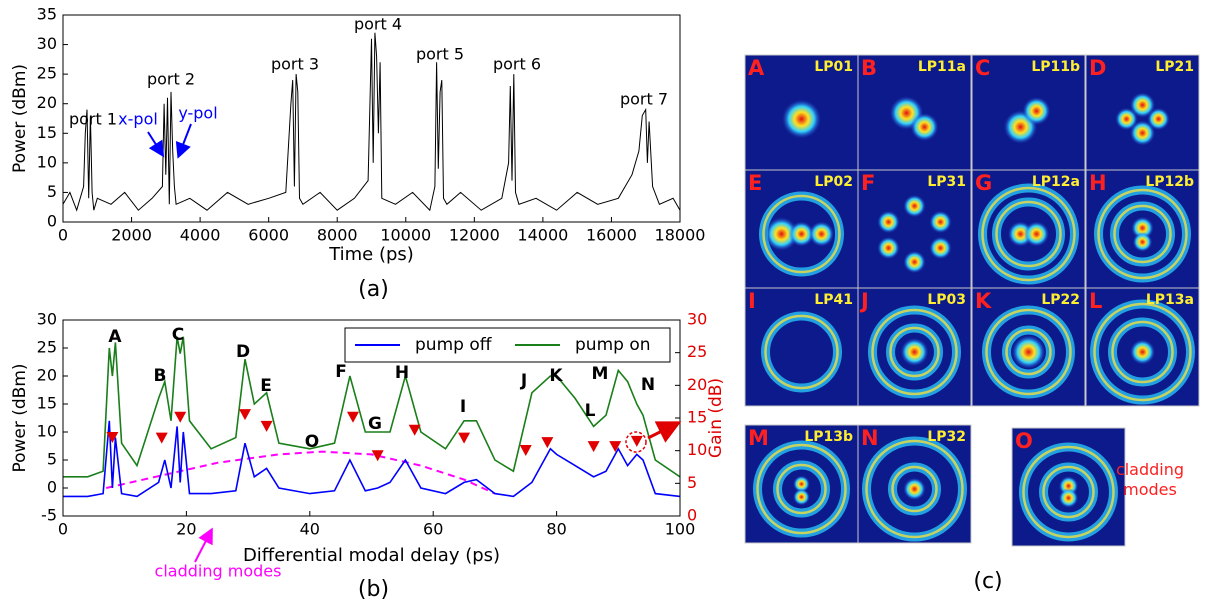  What do you see at coordinates (1150, 489) in the screenshot?
I see `annotation-line: modes` at bounding box center [1150, 489].